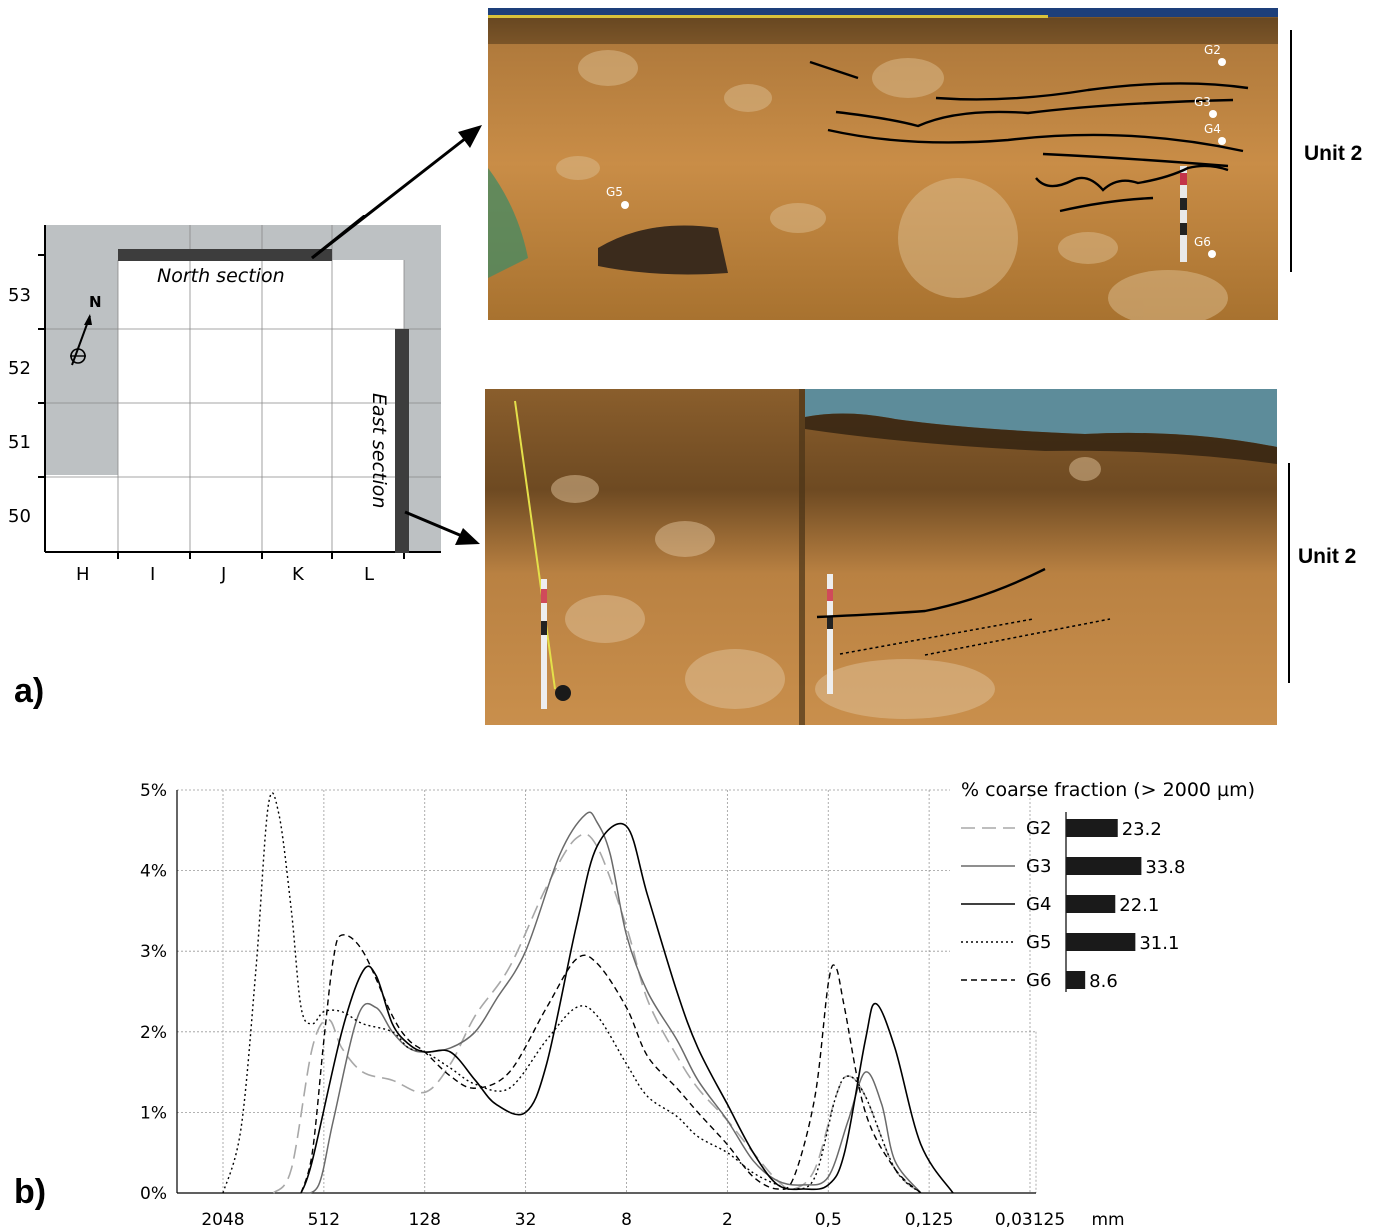 Image resolution: width=1387 pixels, height=1231 pixels. What do you see at coordinates (1142, 829) in the screenshot?
I see `legend-value-g2: 23.2` at bounding box center [1142, 829].